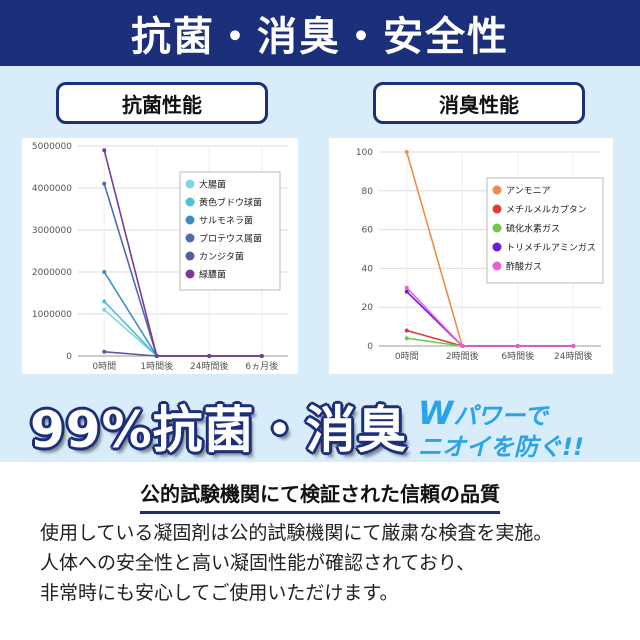  Describe the element at coordinates (296, 533) in the screenshot. I see `body-line: 使用している凝固剤は公的試験機関にて厳粛な検査を実施。` at that location.